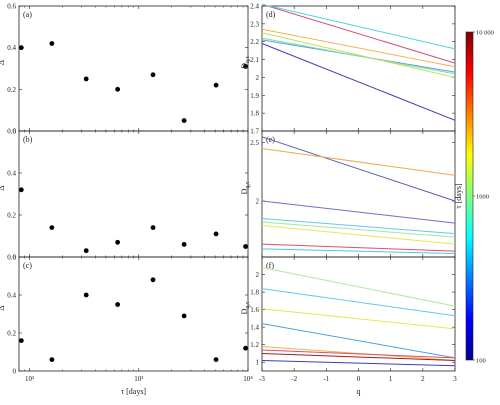 This screenshot has width=500, height=405. I want to click on colorbar-tick-label: 10 000, so click(485, 33).